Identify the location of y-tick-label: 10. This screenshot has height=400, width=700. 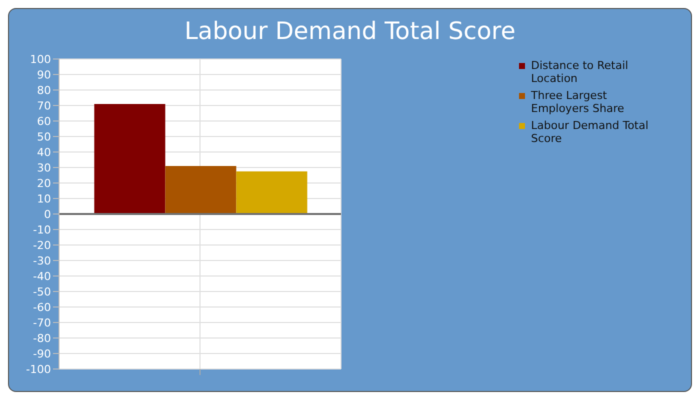
(44, 199).